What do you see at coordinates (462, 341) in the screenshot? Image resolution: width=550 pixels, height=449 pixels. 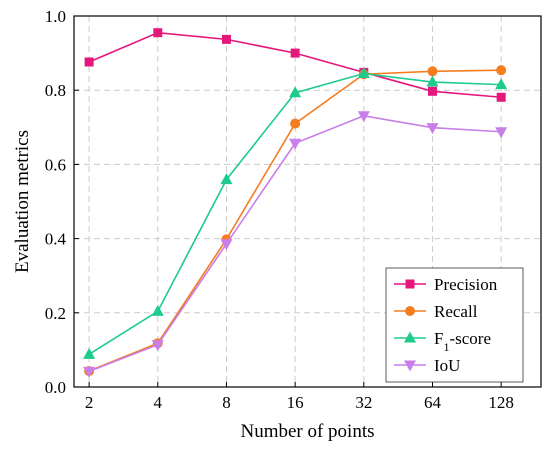 I see `legend-label: F1-score` at bounding box center [462, 341].